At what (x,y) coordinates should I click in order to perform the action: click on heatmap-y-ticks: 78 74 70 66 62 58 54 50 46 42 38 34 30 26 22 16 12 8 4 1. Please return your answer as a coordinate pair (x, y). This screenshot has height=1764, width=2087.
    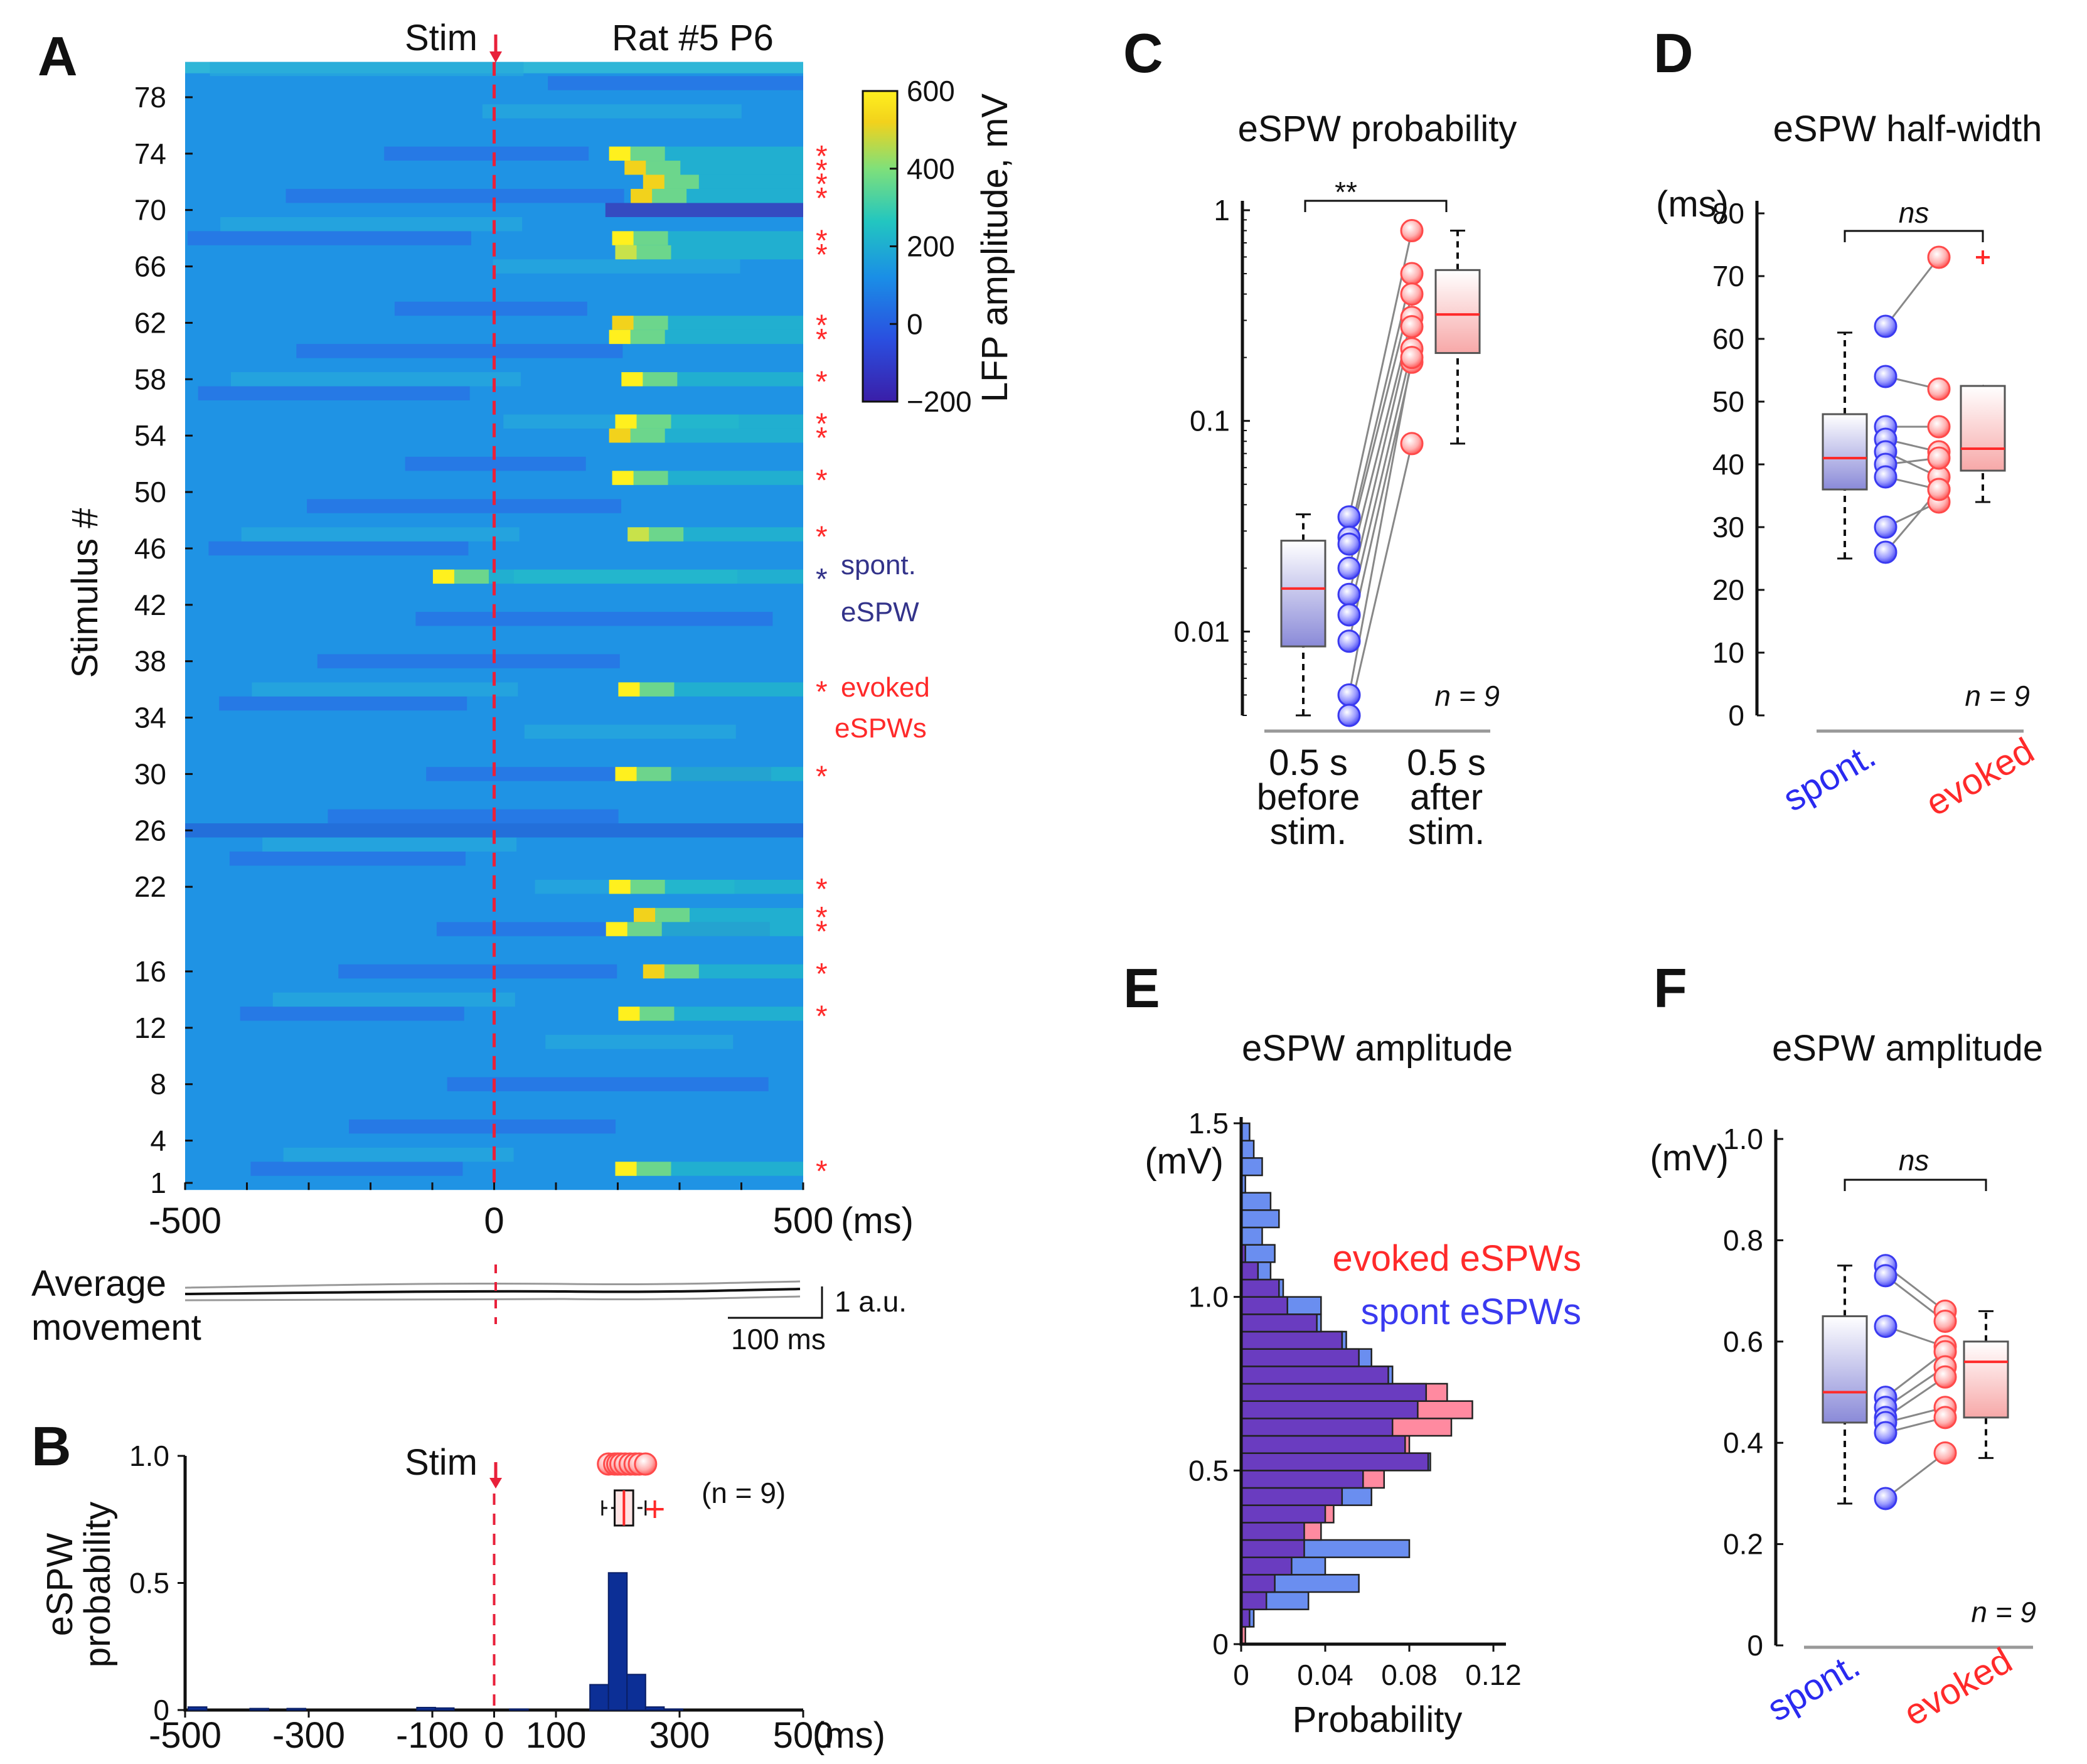
    Looking at the image, I should click on (163, 640).